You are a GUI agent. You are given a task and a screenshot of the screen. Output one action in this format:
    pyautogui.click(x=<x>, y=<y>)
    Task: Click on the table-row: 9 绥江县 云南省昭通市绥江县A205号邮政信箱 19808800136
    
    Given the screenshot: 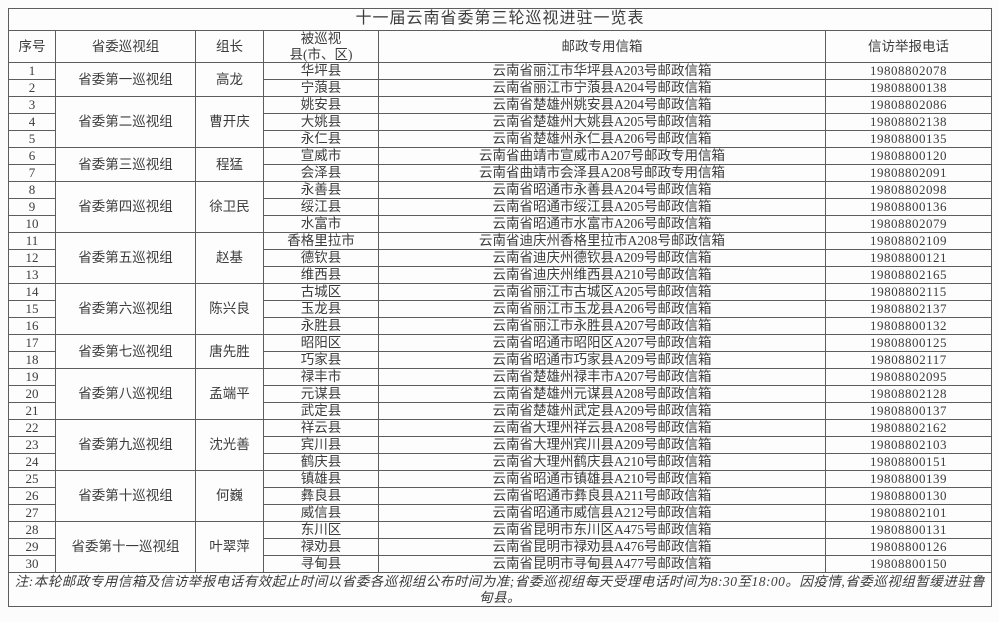 What is the action you would take?
    pyautogui.click(x=500, y=207)
    